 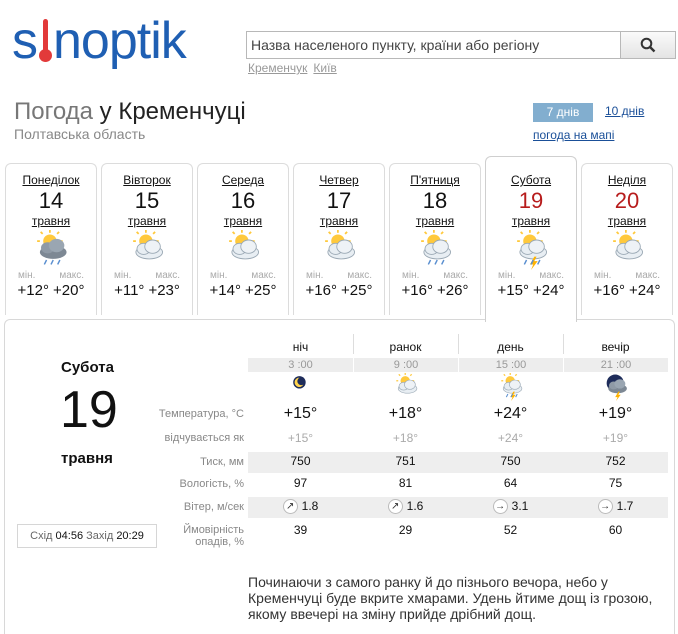 What do you see at coordinates (147, 200) in the screenshot?
I see `day-number: 15` at bounding box center [147, 200].